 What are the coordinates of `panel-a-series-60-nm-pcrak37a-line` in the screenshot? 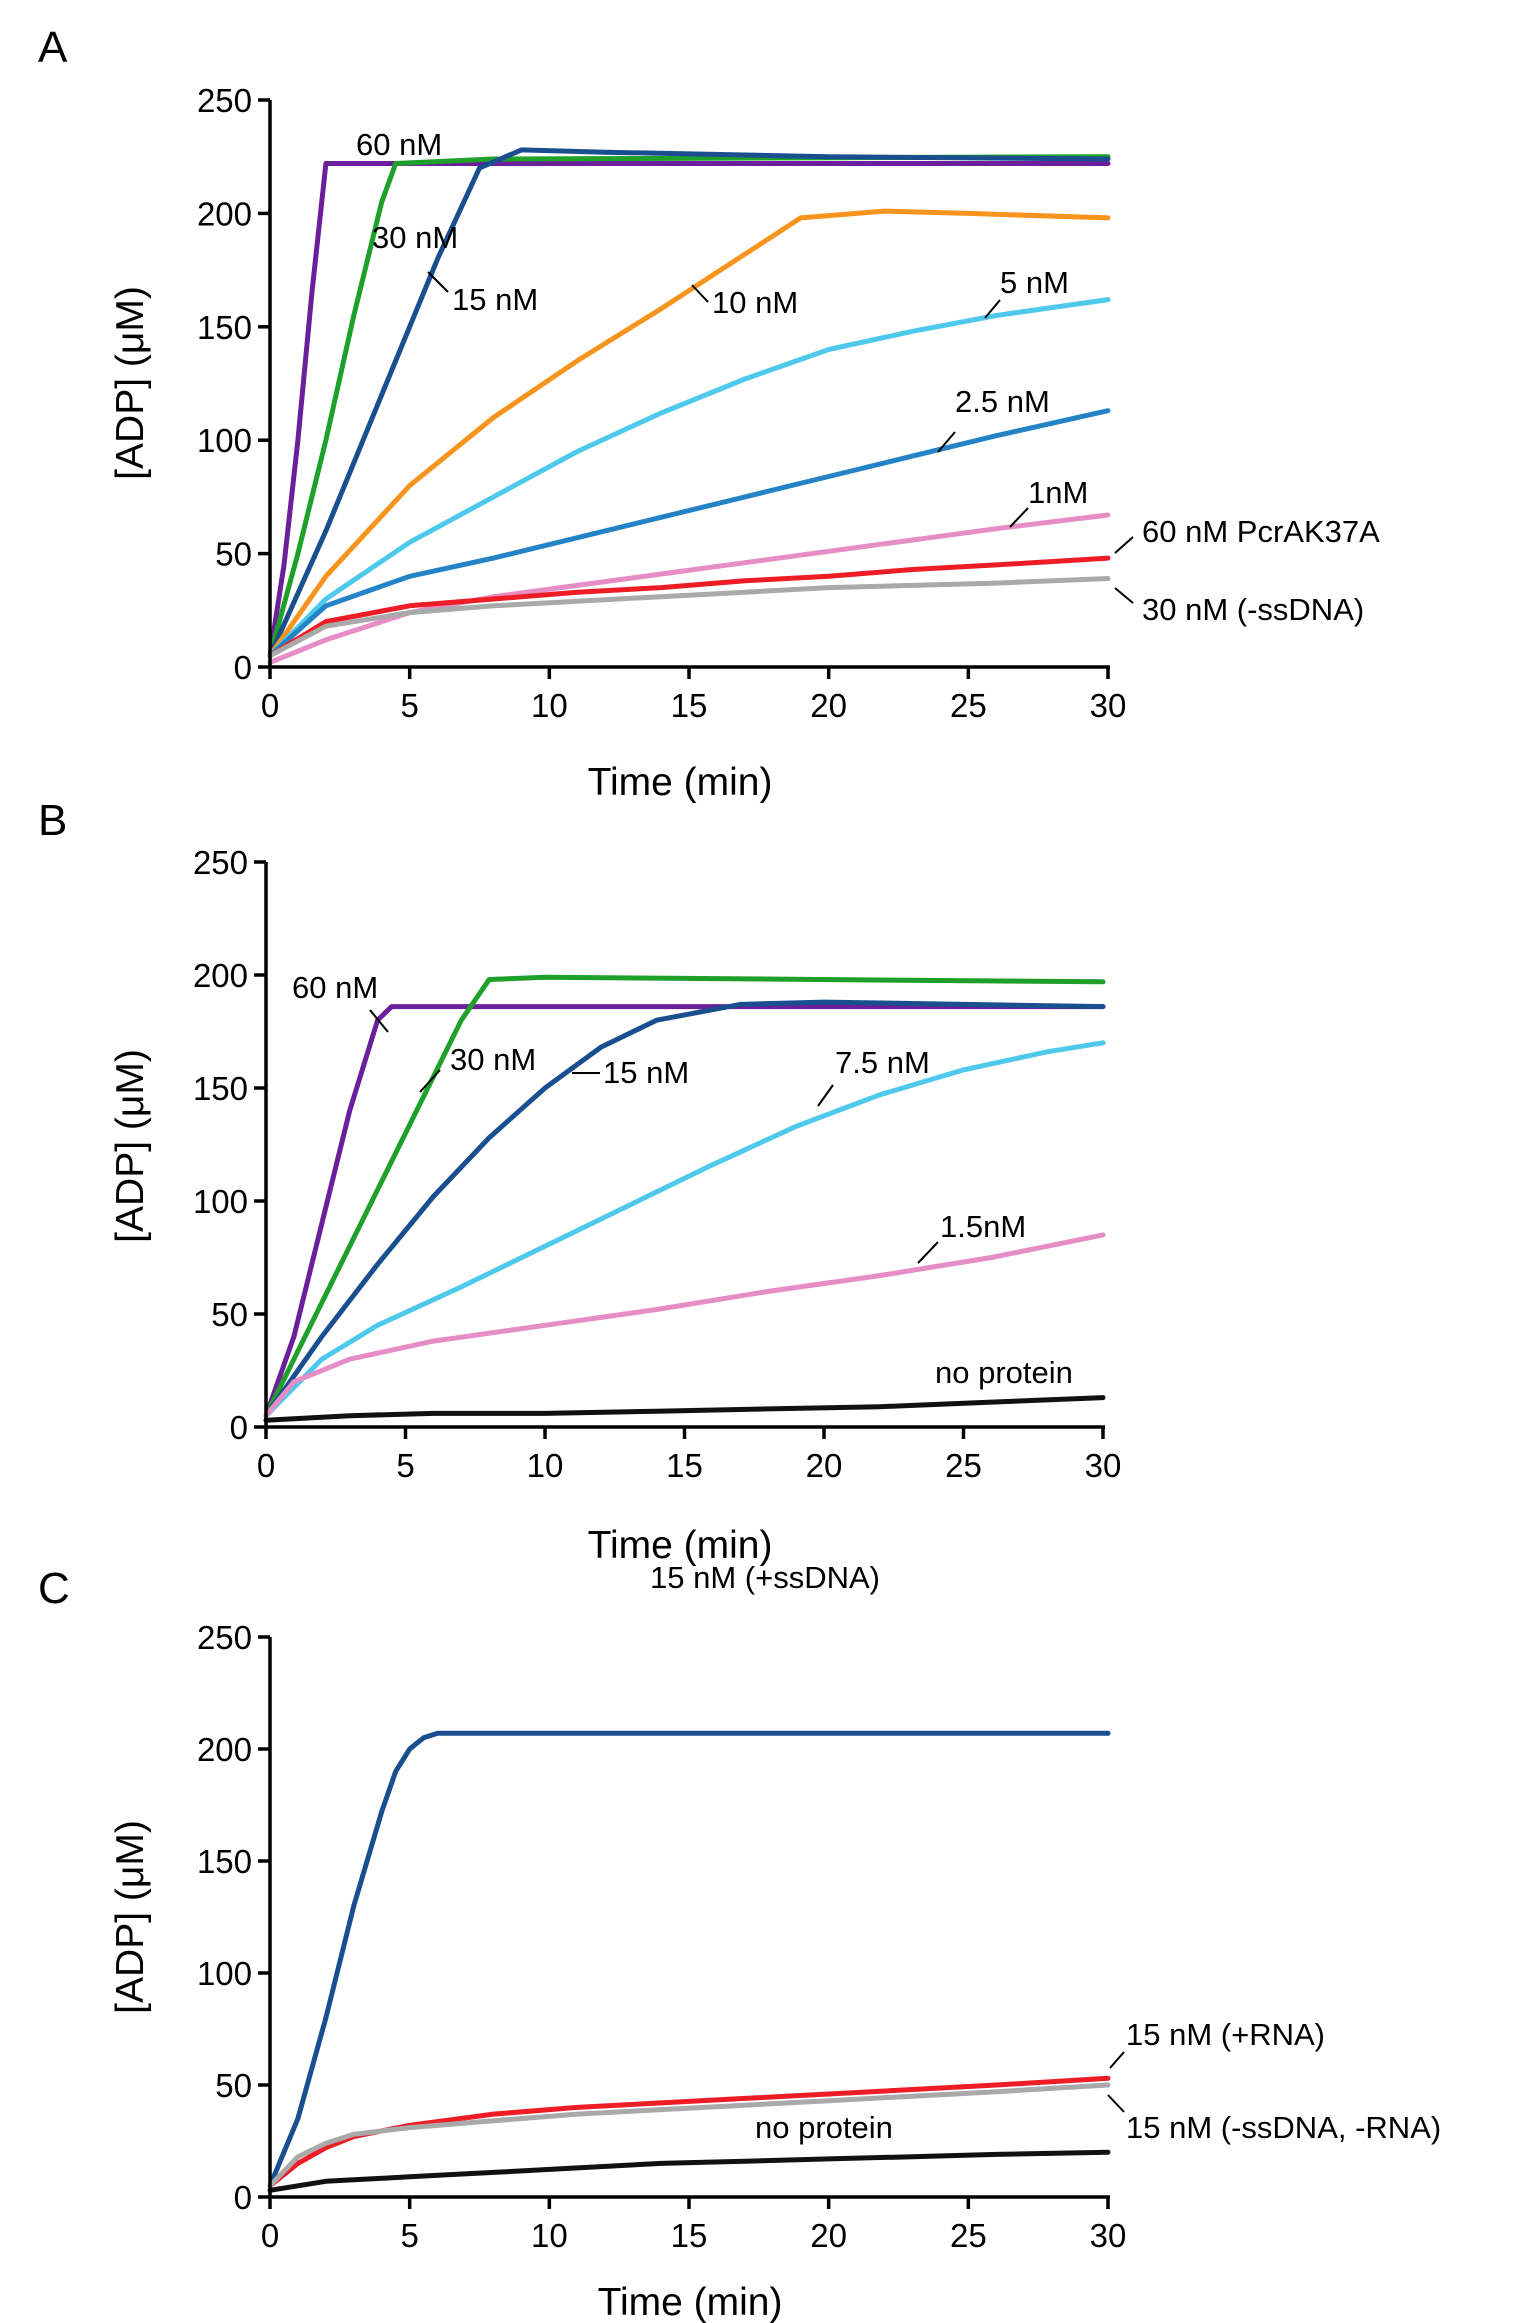 It's located at (689, 607).